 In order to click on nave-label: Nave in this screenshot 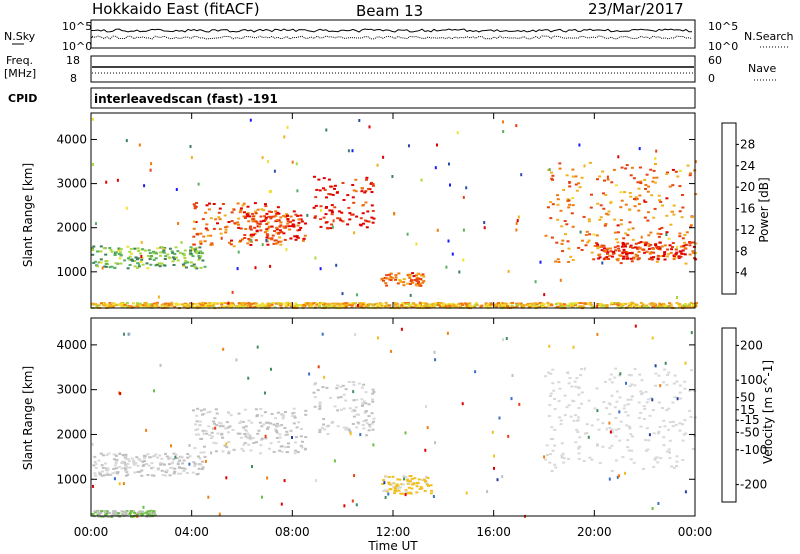, I will do `click(762, 68)`.